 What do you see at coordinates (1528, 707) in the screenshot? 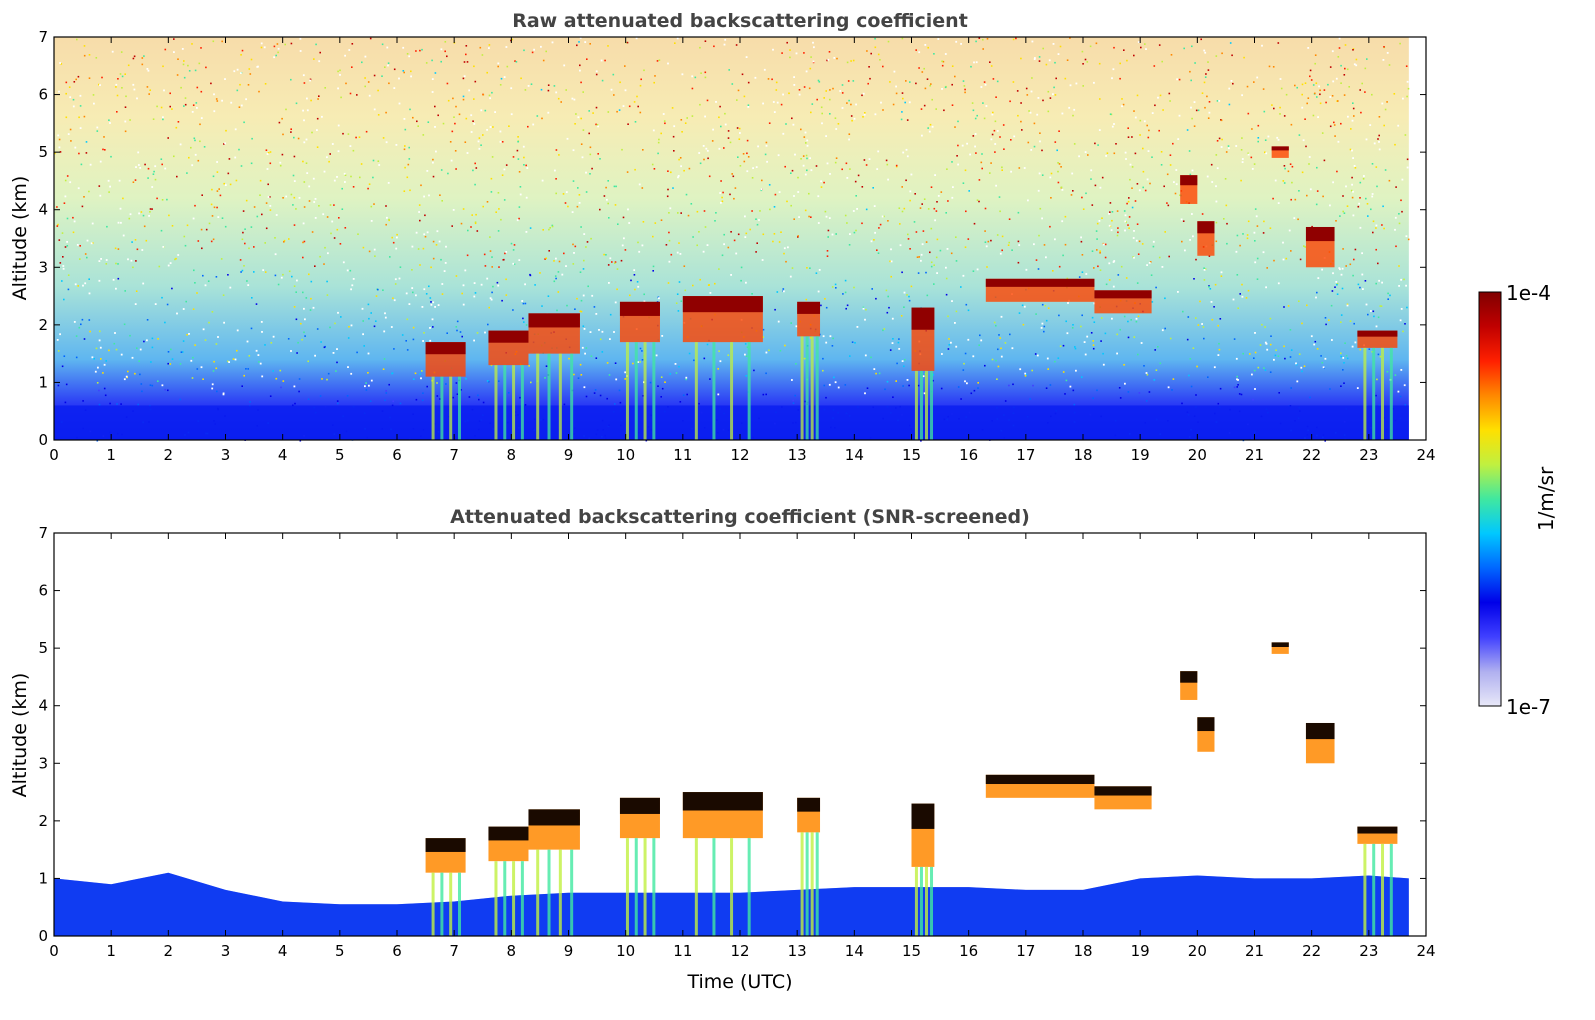
I see `colorbar-min-label: 1e-7` at bounding box center [1528, 707].